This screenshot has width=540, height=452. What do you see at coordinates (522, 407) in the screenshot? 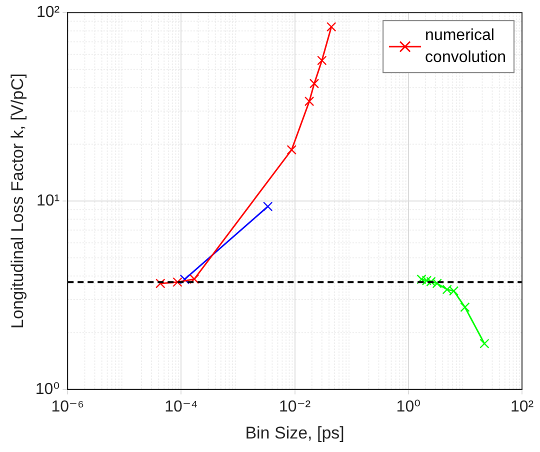
I see `x-tick-label: 10²` at bounding box center [522, 407].